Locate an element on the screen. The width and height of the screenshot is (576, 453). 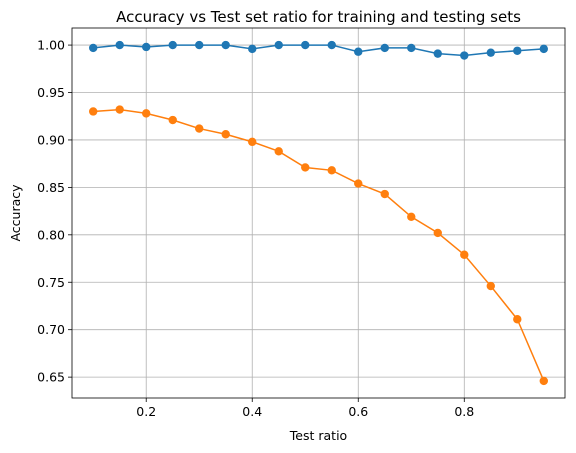
x-tick-label: 0.8 is located at coordinates (464, 411).